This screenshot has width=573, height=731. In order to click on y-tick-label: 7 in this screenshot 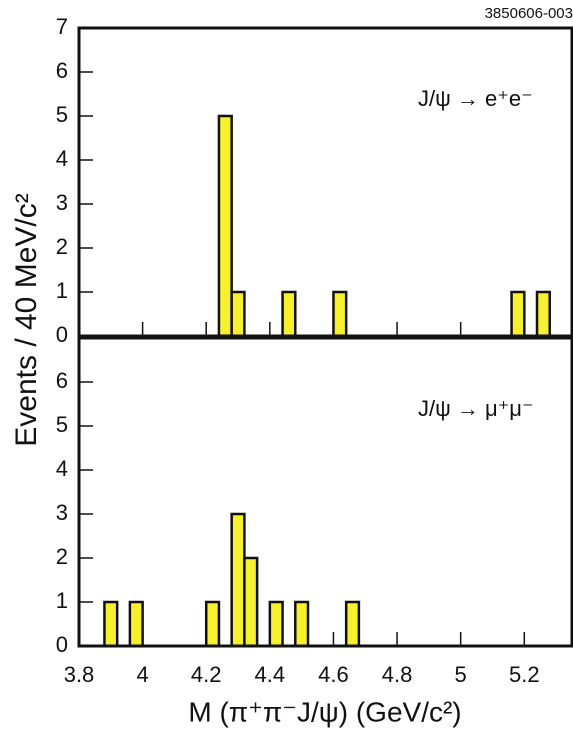, I will do `click(62, 26)`.